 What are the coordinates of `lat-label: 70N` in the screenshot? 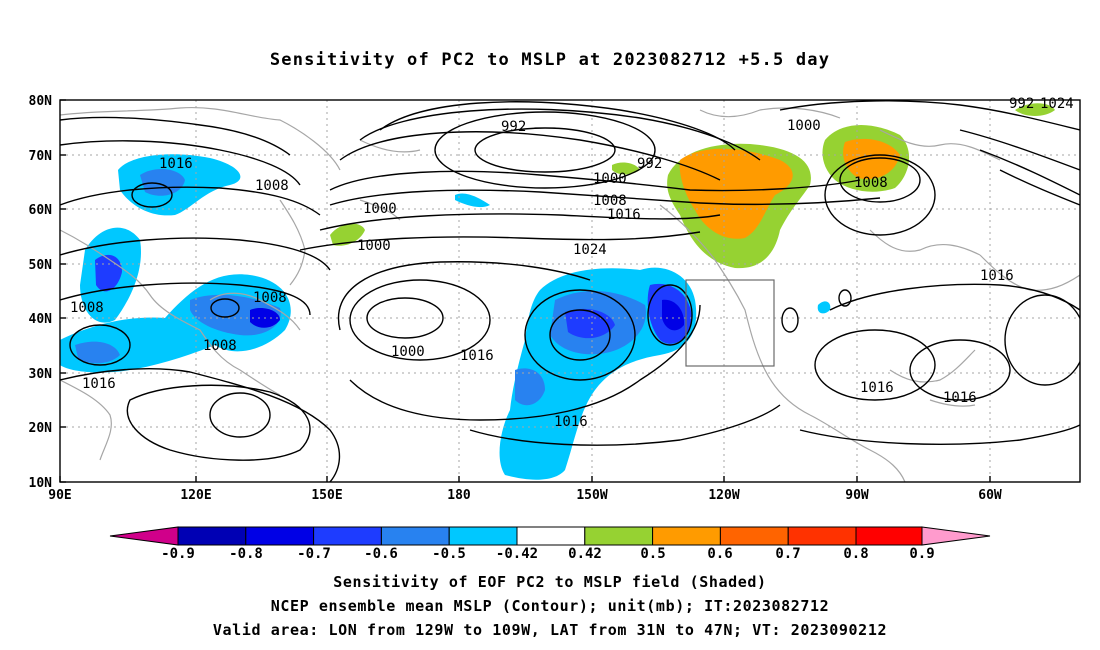 It's located at (41, 156).